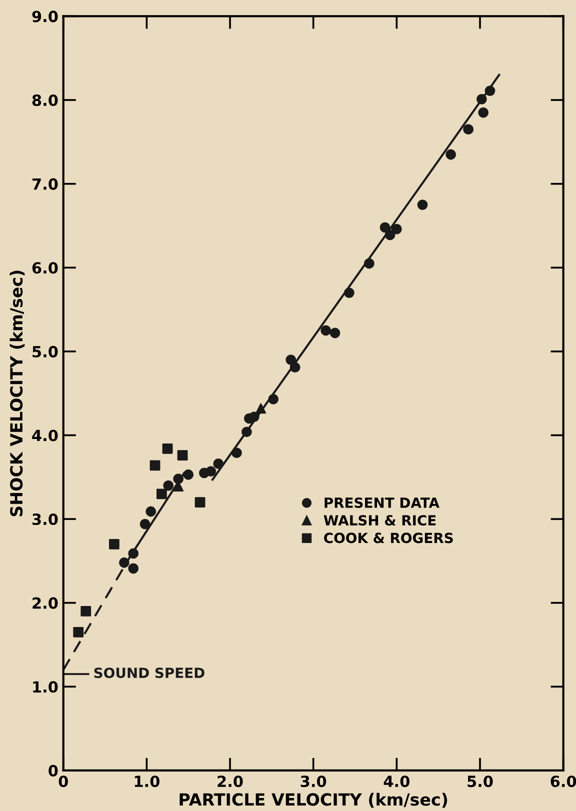 Image resolution: width=576 pixels, height=811 pixels. What do you see at coordinates (397, 782) in the screenshot?
I see `x-tick-label: 4.0` at bounding box center [397, 782].